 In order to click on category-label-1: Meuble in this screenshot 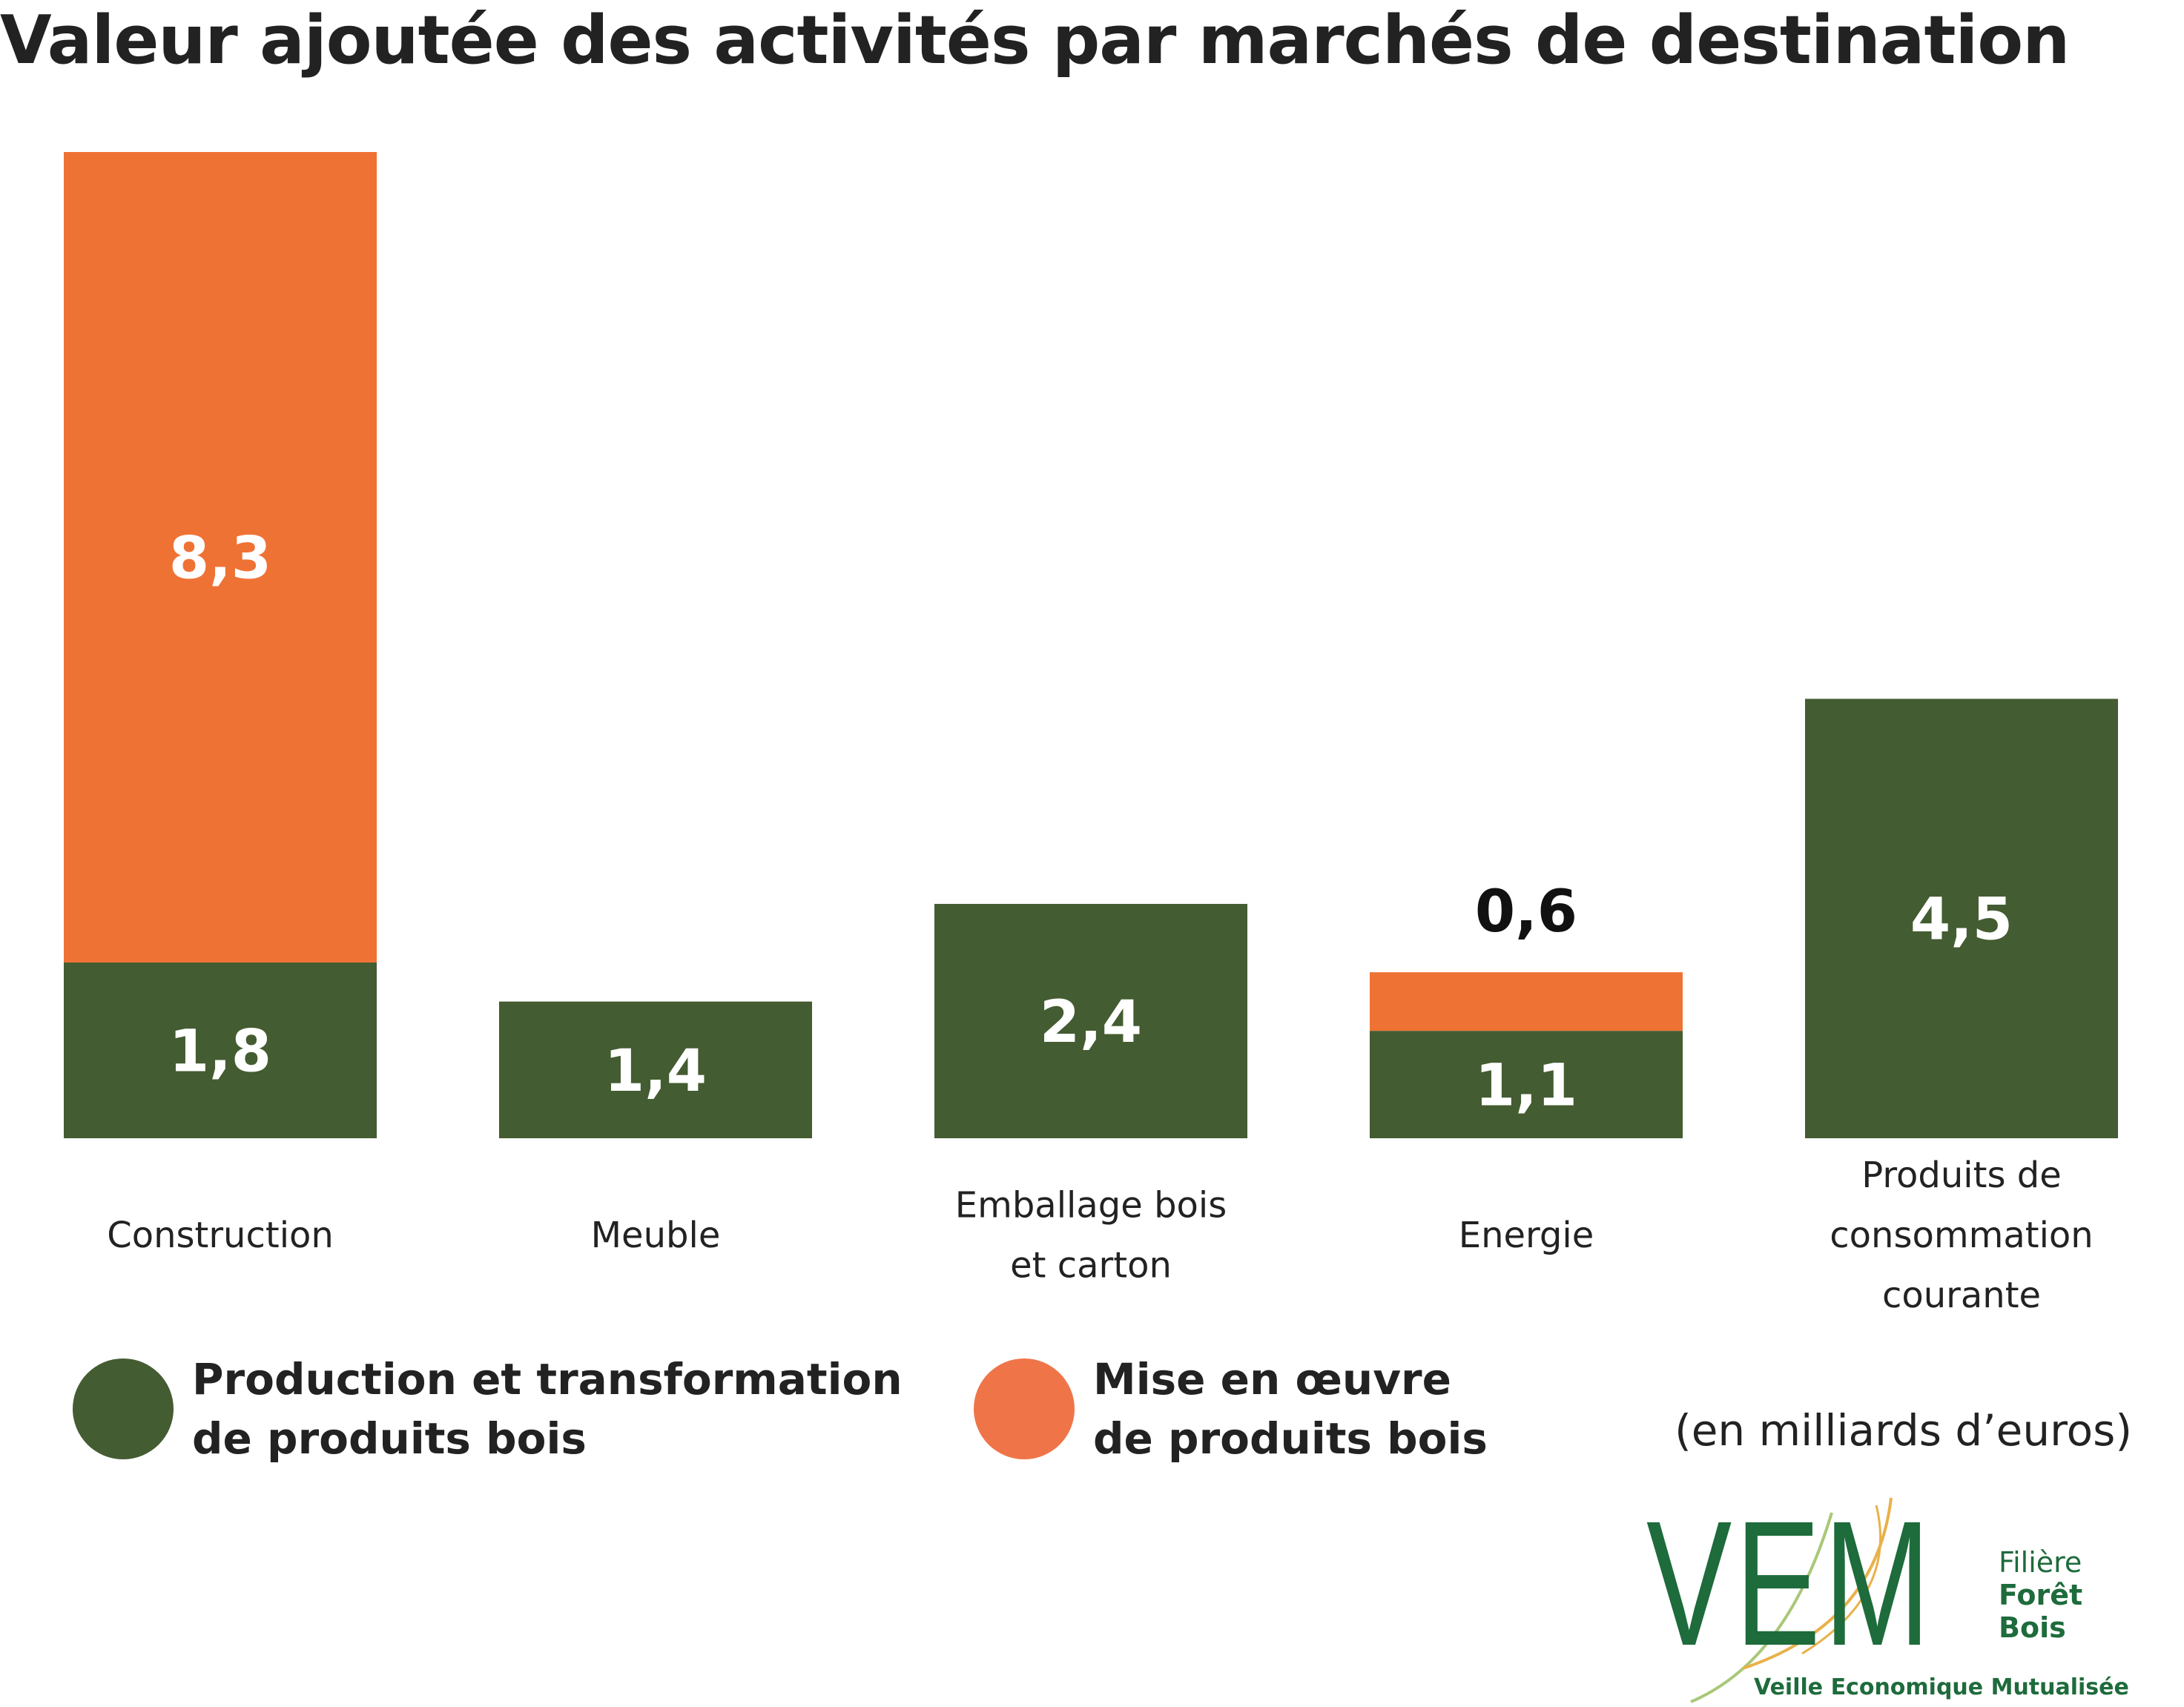, I will do `click(656, 1235)`.